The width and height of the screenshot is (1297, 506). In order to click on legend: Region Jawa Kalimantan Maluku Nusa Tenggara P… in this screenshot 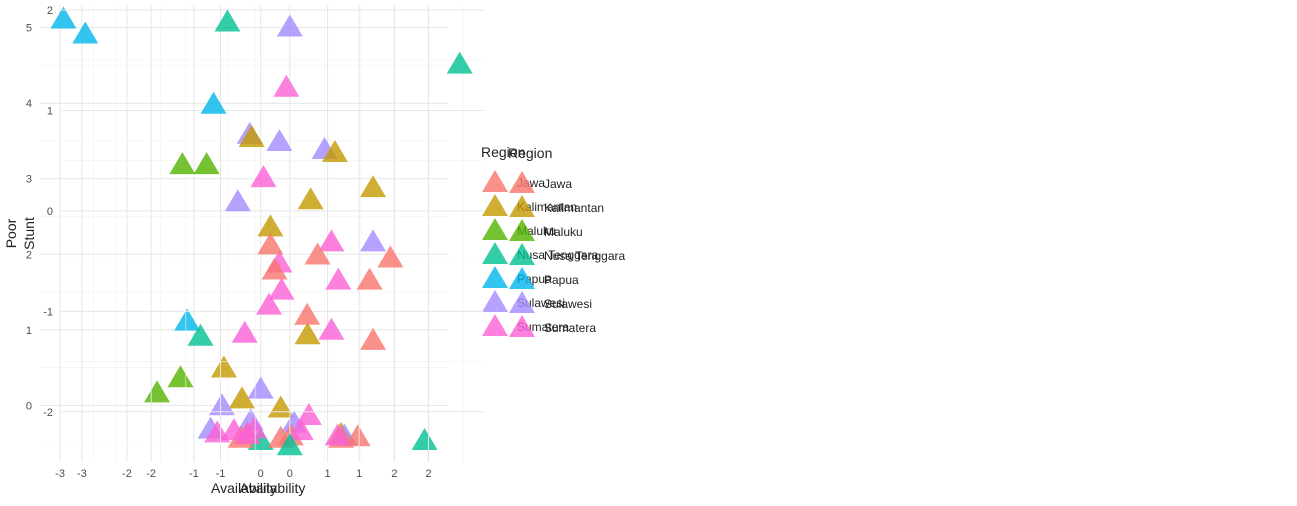, I will do `click(566, 241)`.